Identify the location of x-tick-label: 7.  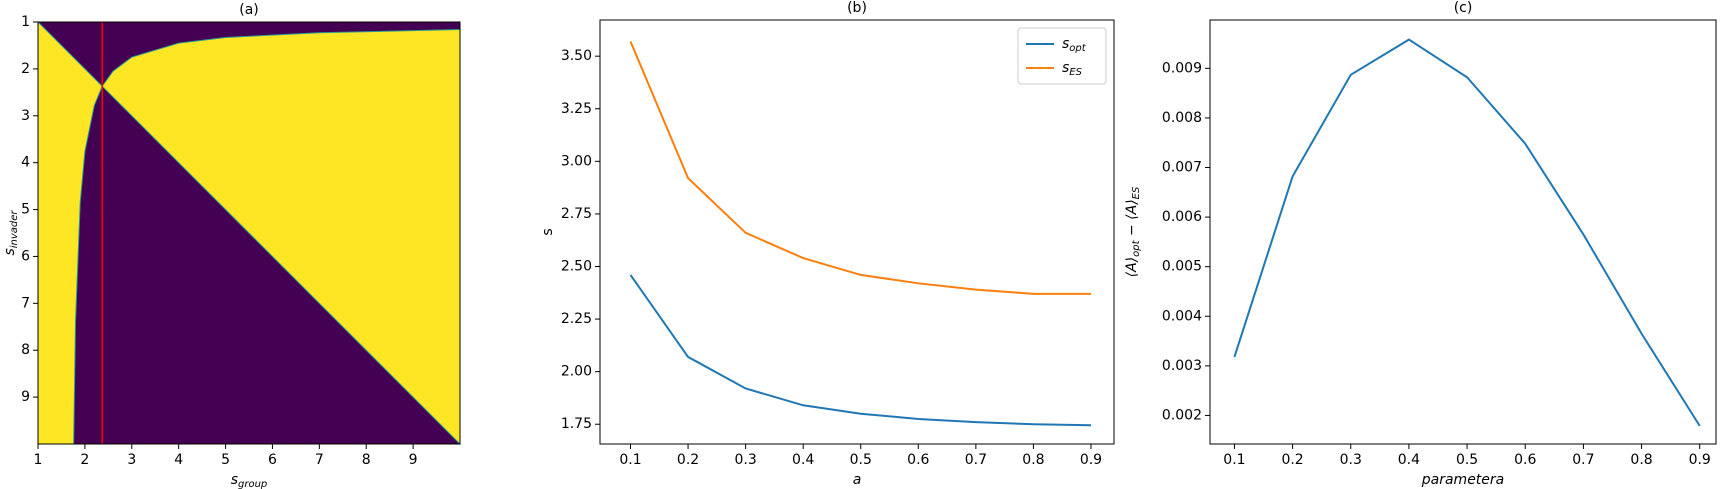
(319, 460).